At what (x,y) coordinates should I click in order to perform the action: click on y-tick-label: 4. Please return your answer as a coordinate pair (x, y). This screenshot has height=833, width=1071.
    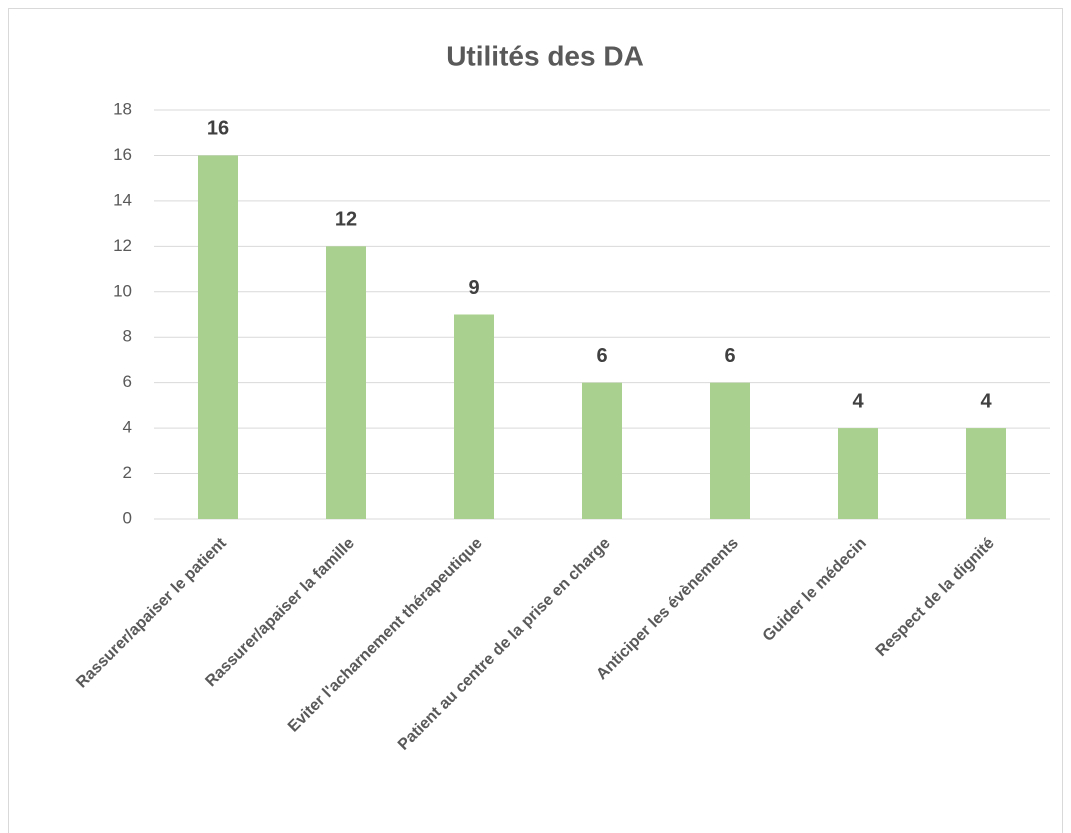
    Looking at the image, I should click on (127, 427).